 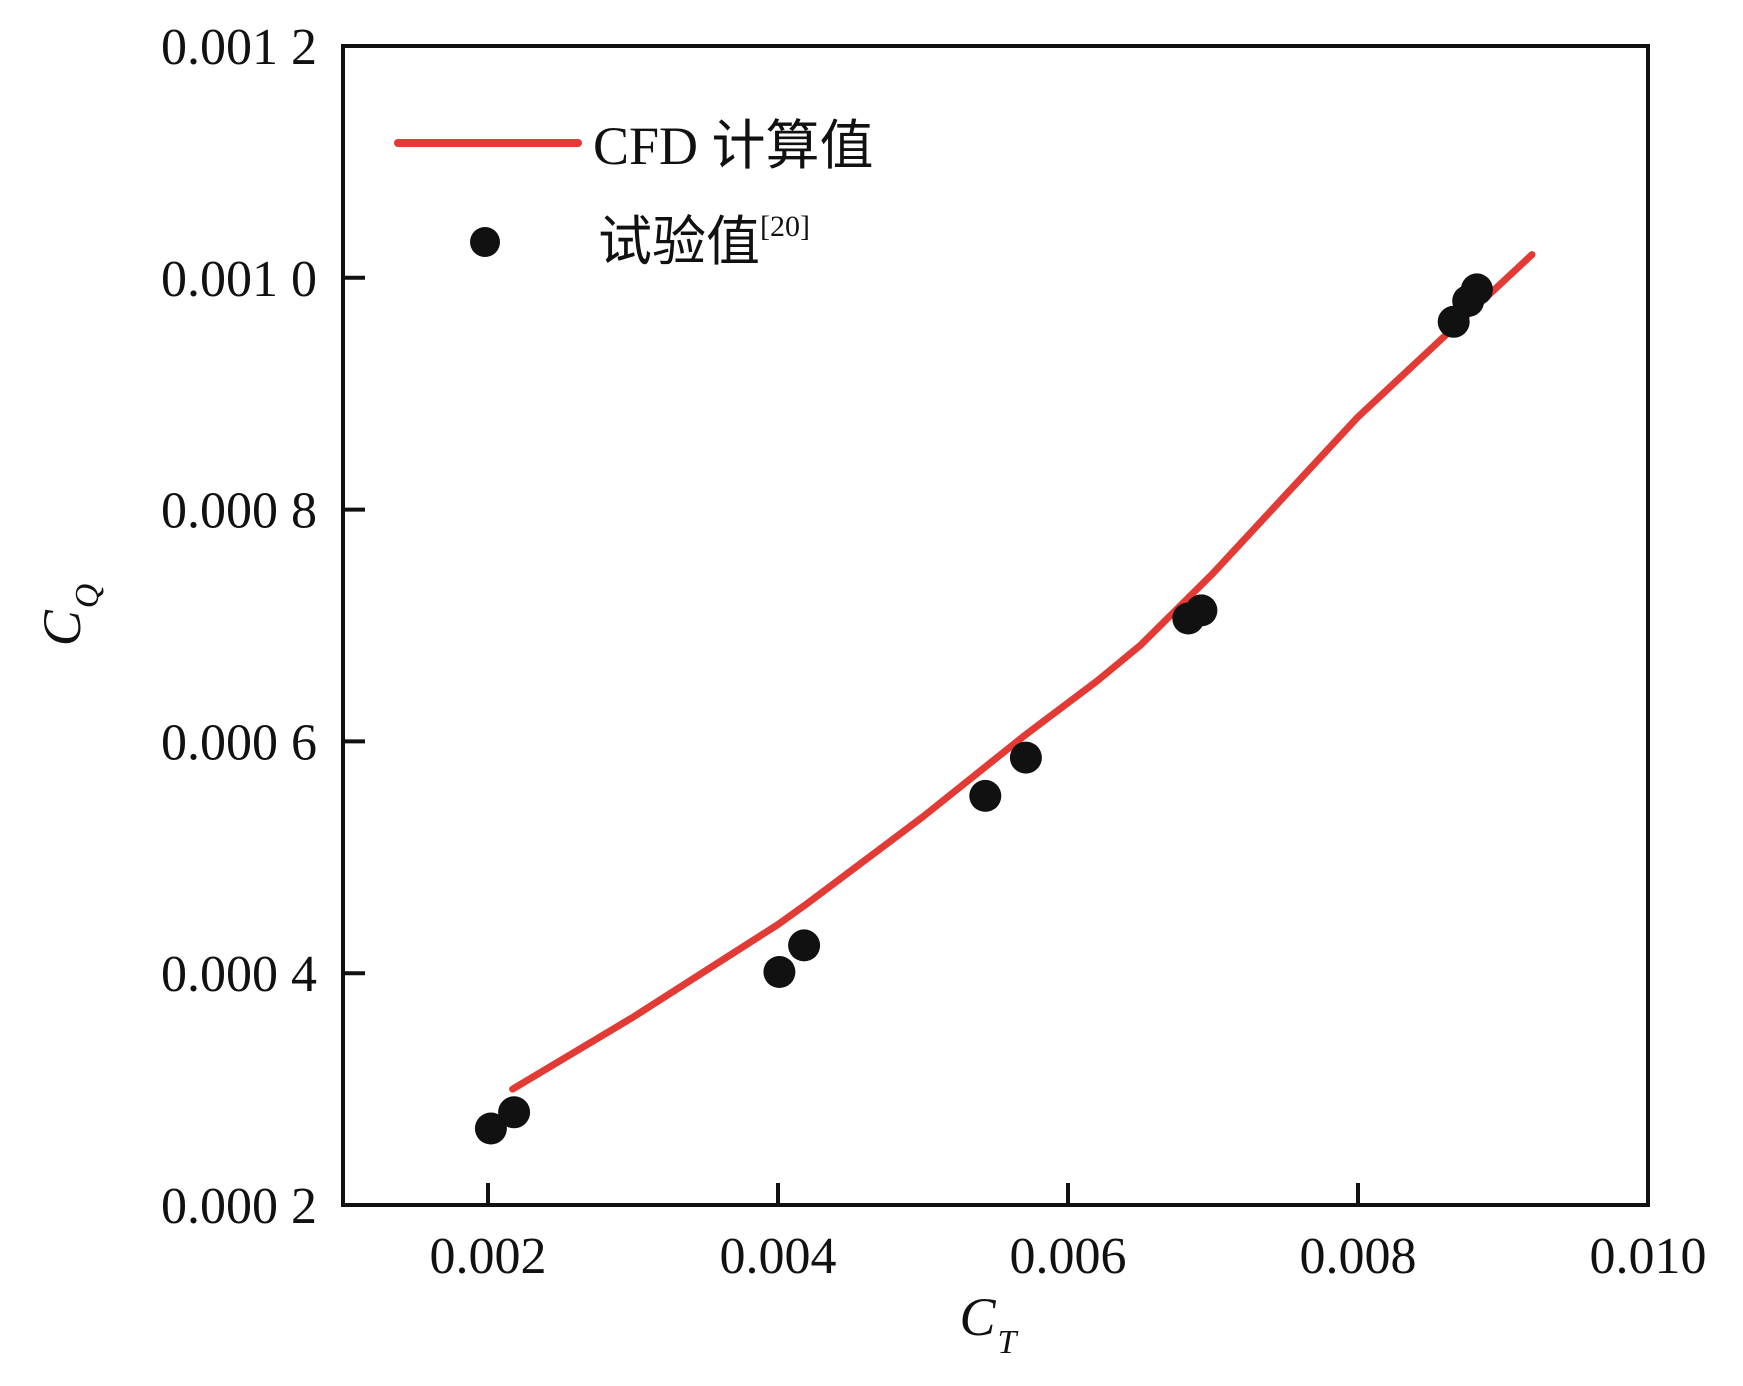 I want to click on x-tick-label: 0.002, so click(x=488, y=1256).